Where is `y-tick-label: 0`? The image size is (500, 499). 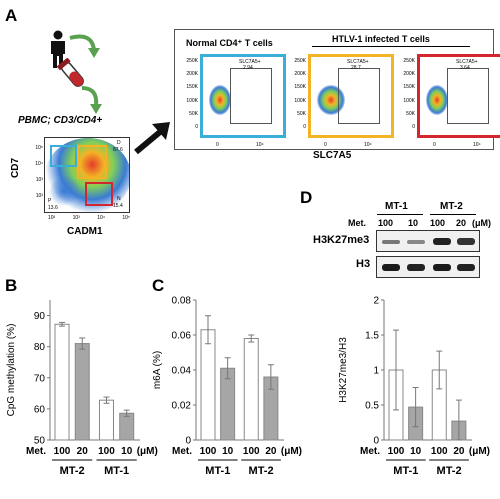
y-tick-label: 0 is located at coordinates (376, 441).